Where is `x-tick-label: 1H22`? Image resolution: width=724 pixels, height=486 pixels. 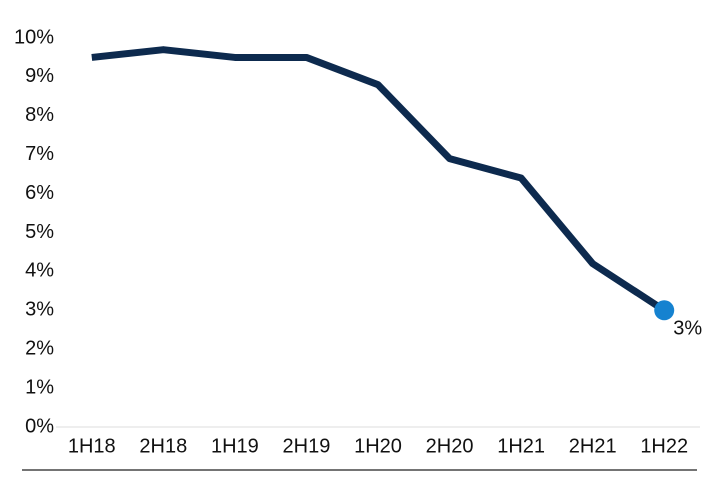 x-tick-label: 1H22 is located at coordinates (664, 446).